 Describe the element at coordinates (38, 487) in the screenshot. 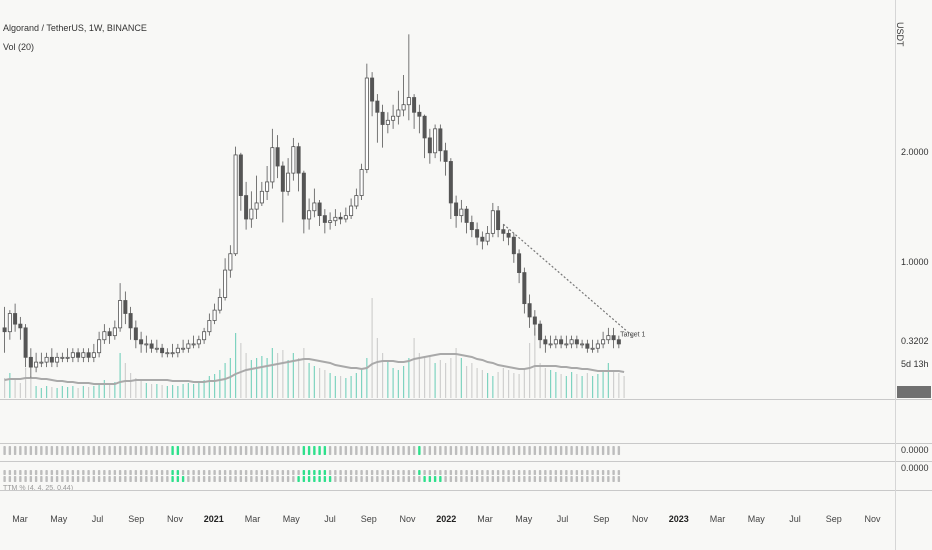

I see `bottom-indicator-legend: TTM % (4, 4, 25, 0.44)` at that location.